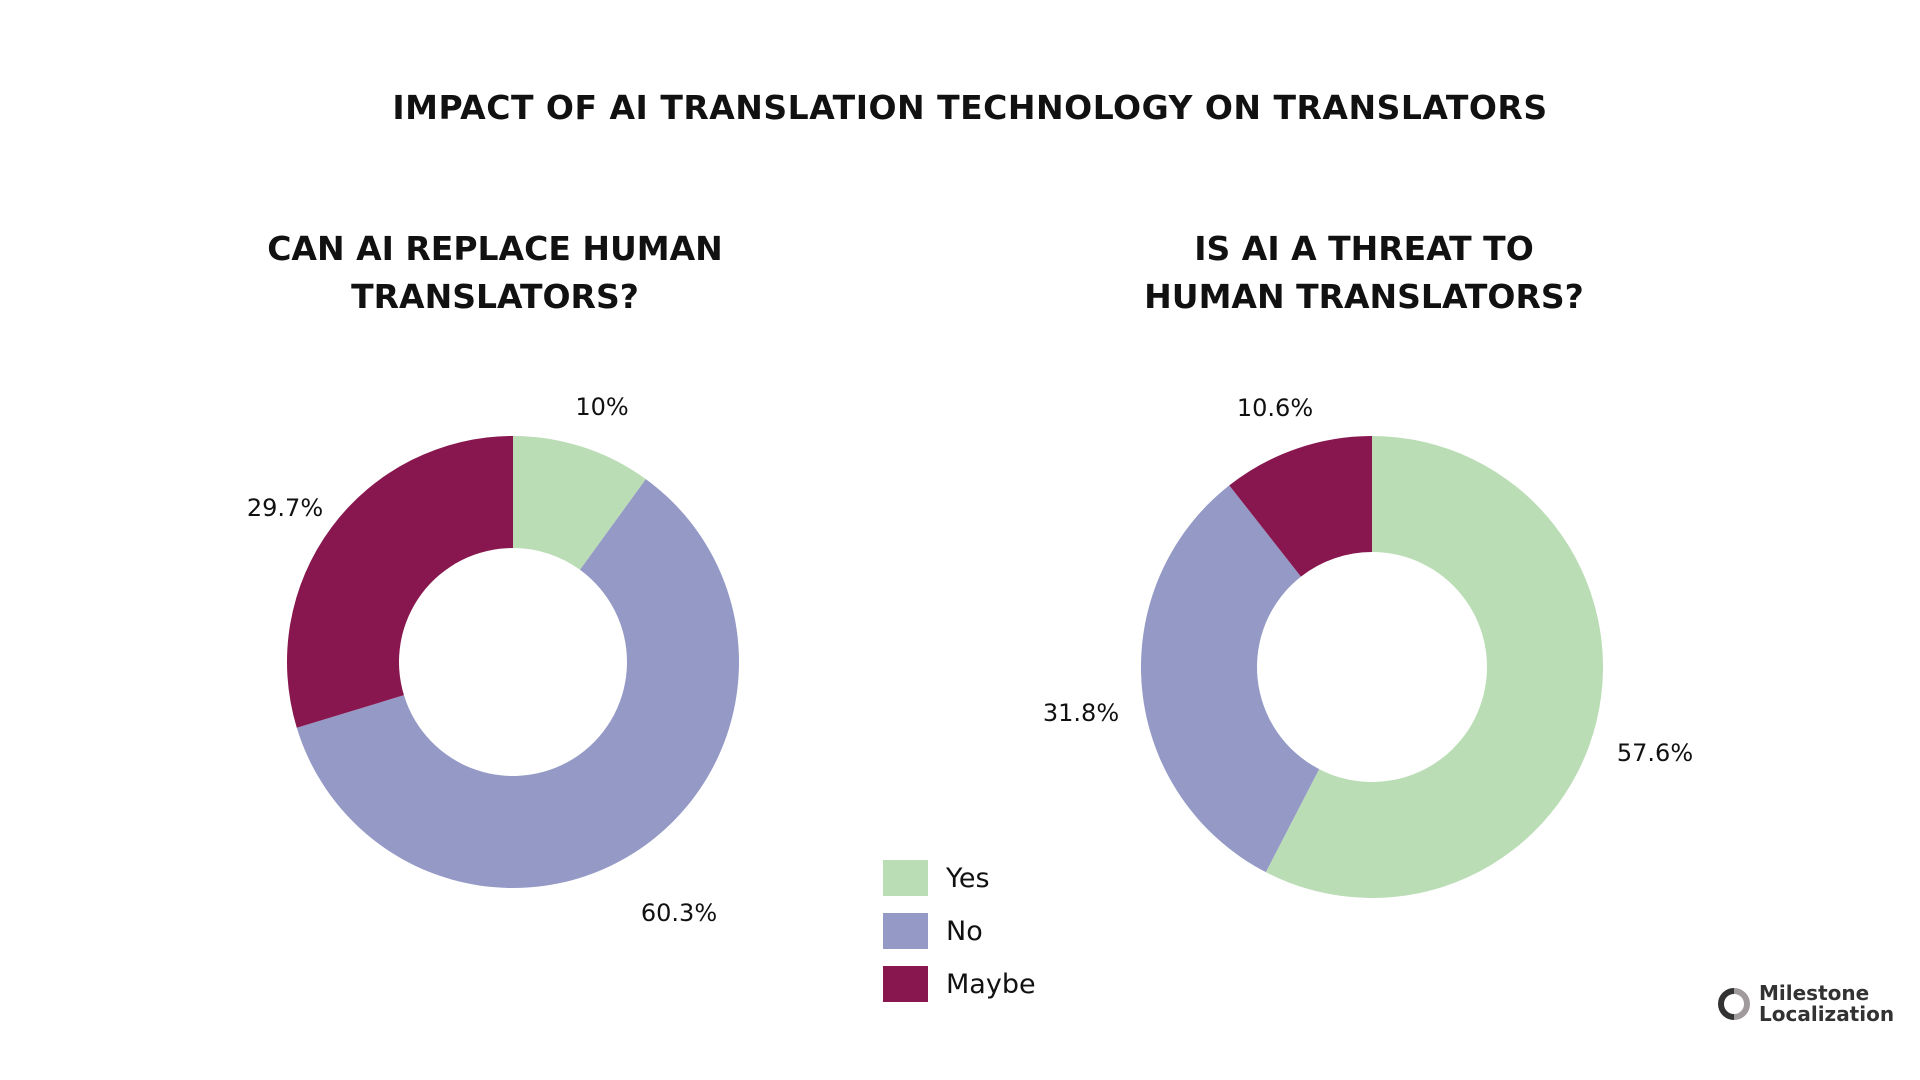  Describe the element at coordinates (601, 407) in the screenshot. I see `data-label: 10%` at that location.